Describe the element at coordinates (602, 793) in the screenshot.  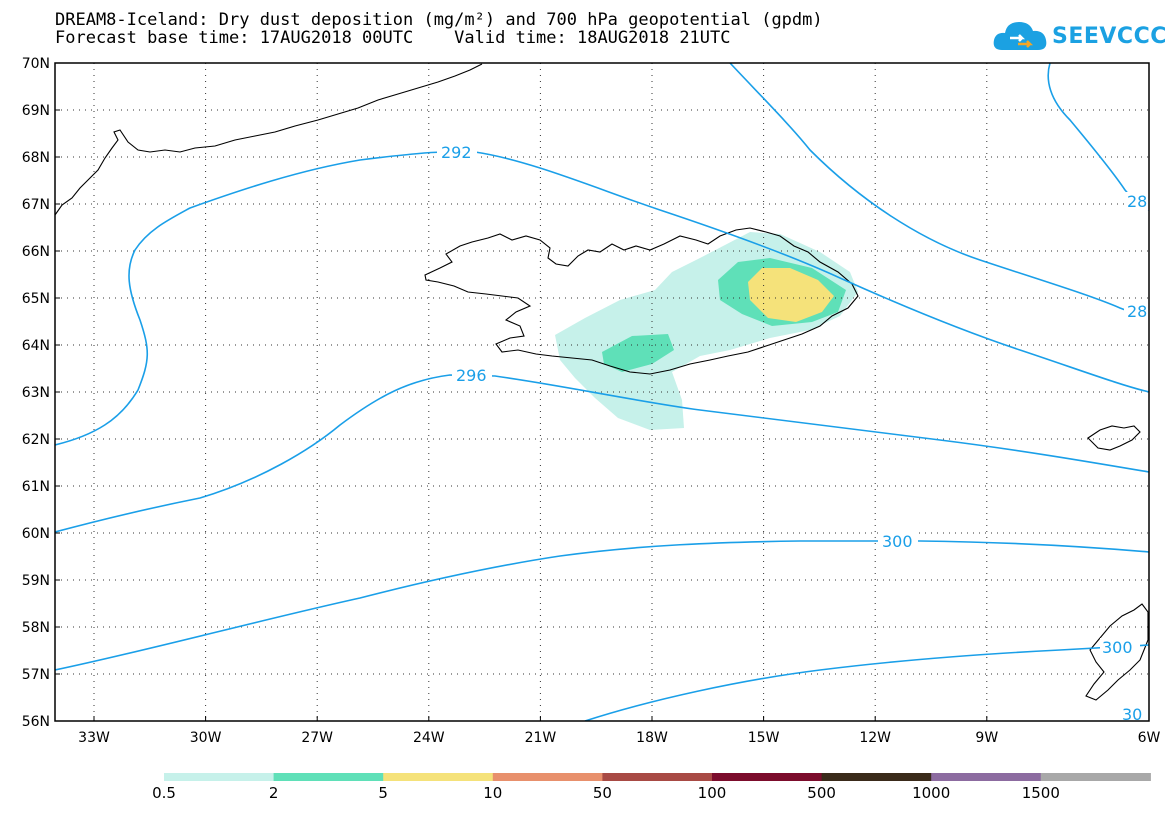
I see `colorbar-label: 50` at that location.